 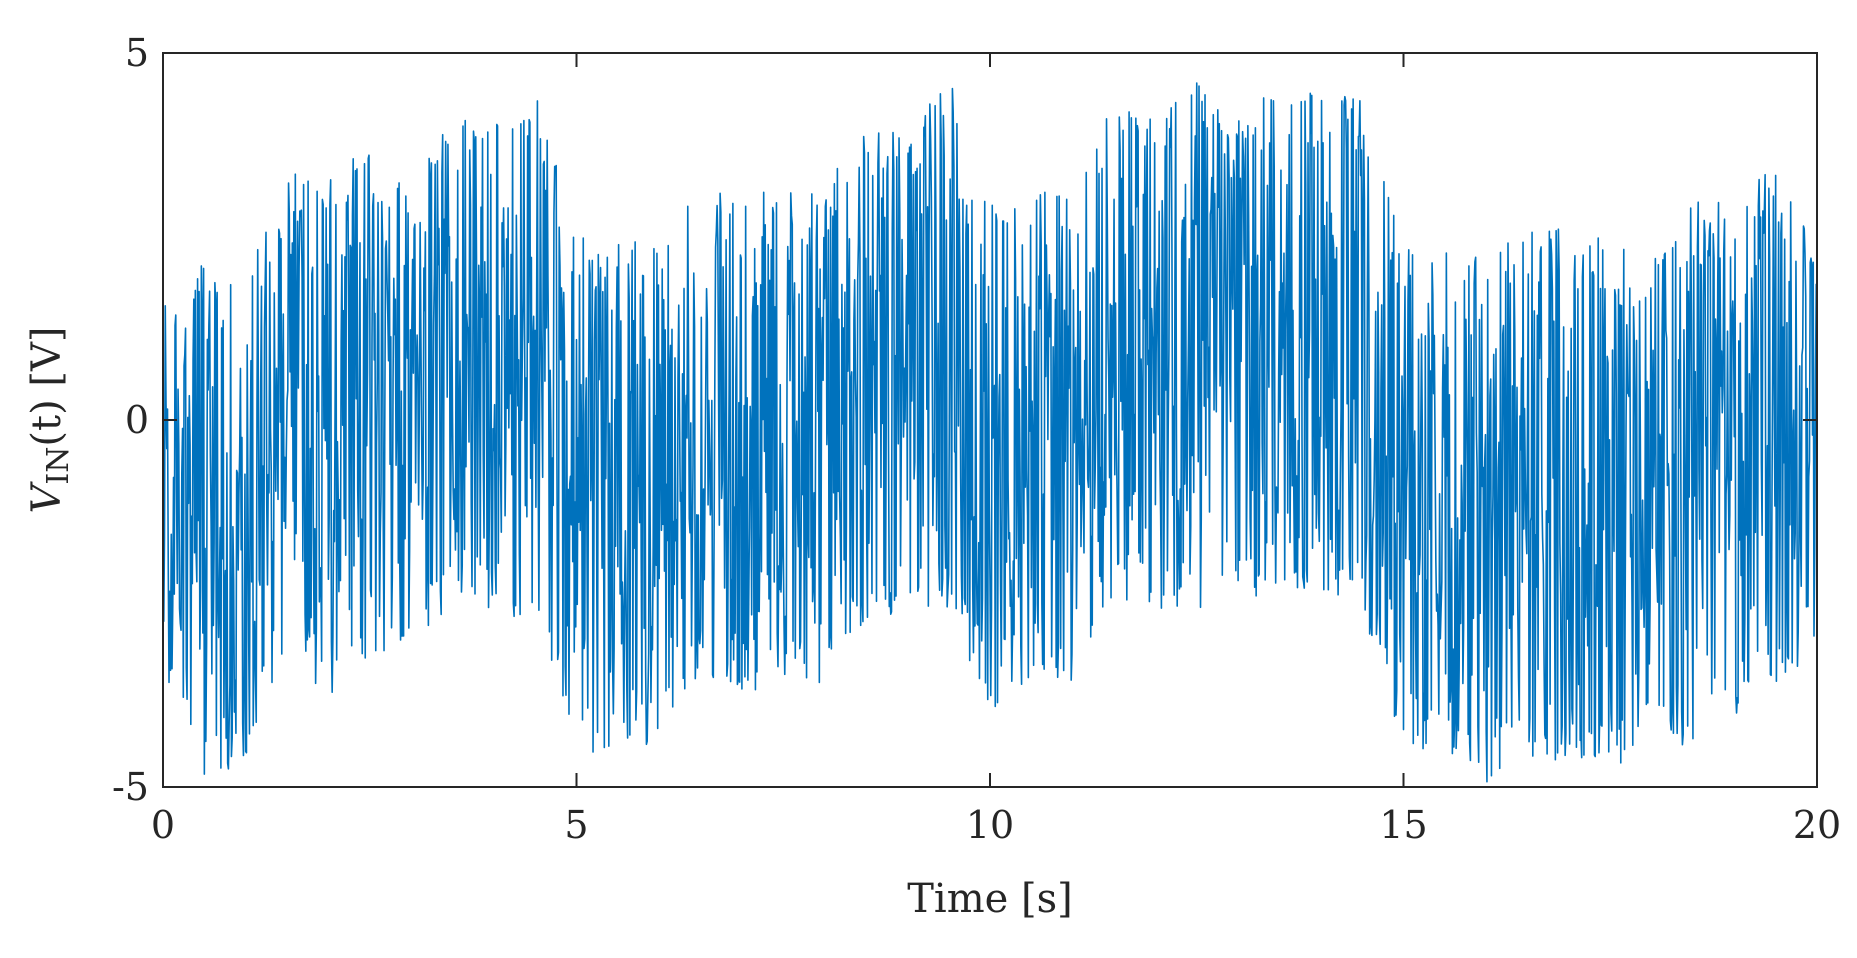 What do you see at coordinates (130, 787) in the screenshot?
I see `y-tick-label: -5` at bounding box center [130, 787].